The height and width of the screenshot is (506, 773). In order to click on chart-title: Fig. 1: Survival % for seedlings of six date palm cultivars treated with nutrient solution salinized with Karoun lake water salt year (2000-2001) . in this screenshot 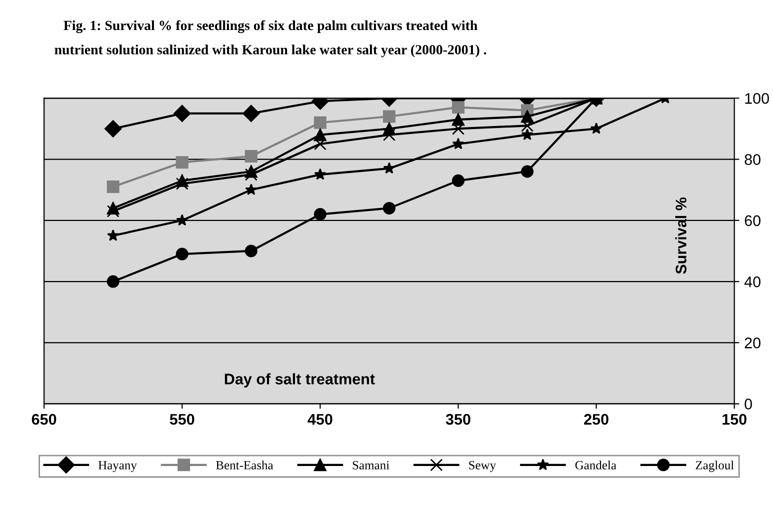, I will do `click(270, 39)`.